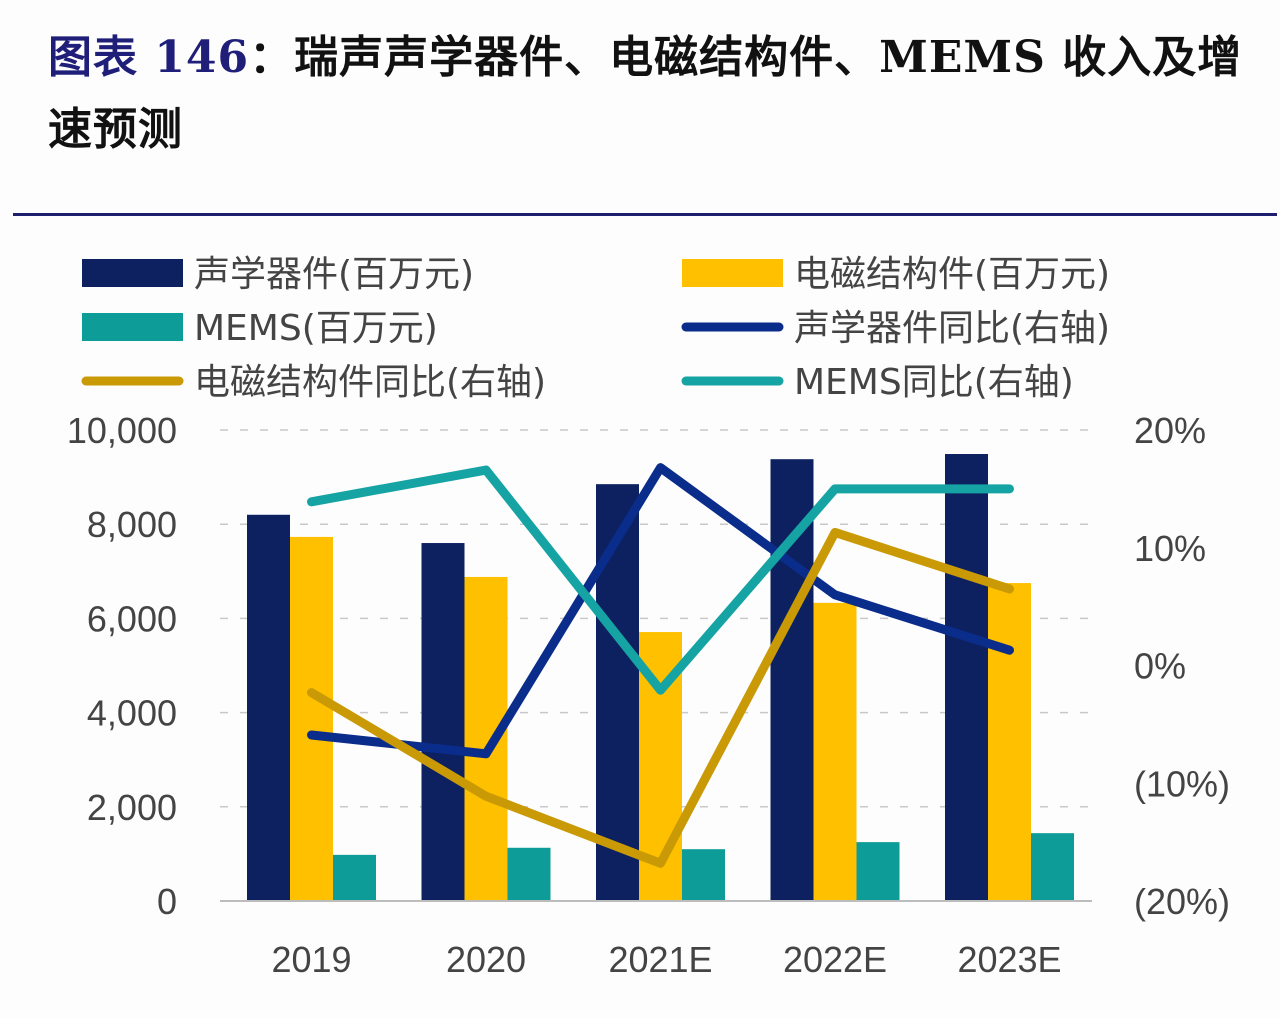  I want to click on legend-item: 声学器件同比(右轴), so click(895, 328).